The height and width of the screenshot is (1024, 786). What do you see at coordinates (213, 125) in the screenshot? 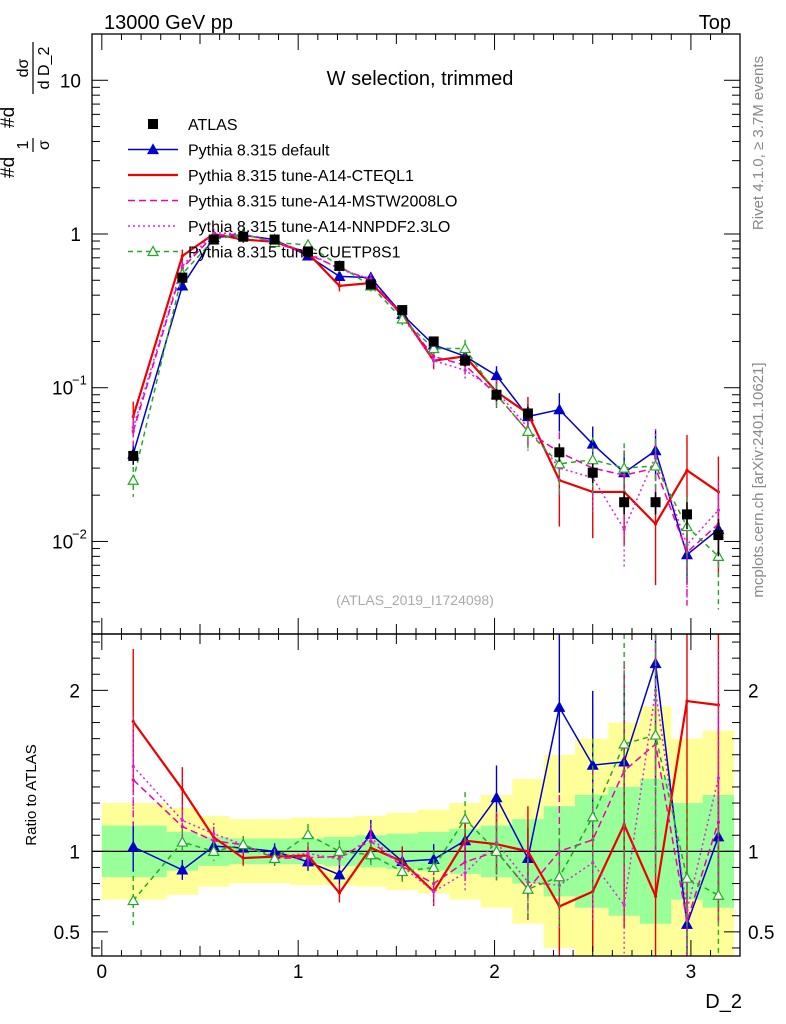
I see `legend-label-atlas: ATLAS` at bounding box center [213, 125].